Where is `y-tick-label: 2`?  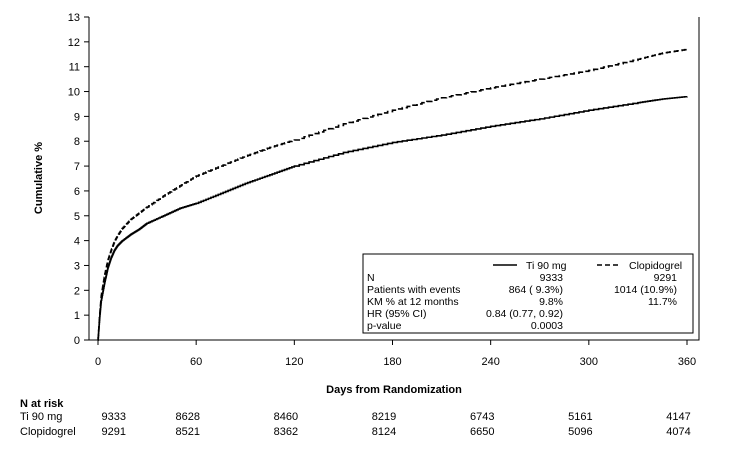 y-tick-label: 2 is located at coordinates (77, 291).